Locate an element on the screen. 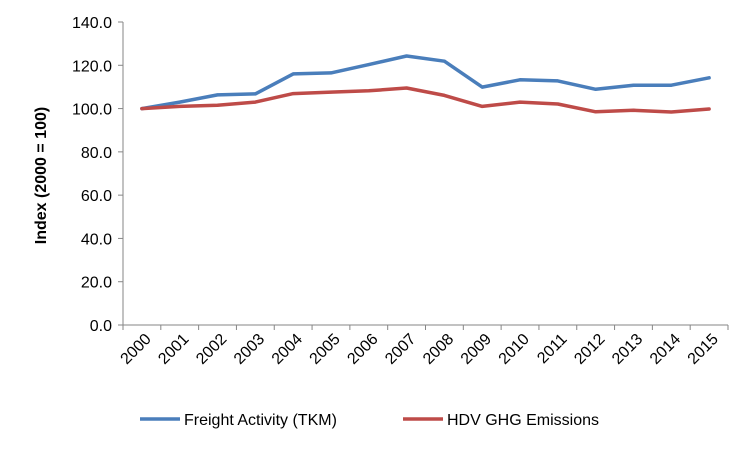 Image resolution: width=750 pixels, height=450 pixels. x-tick-label: 2015 is located at coordinates (703, 349).